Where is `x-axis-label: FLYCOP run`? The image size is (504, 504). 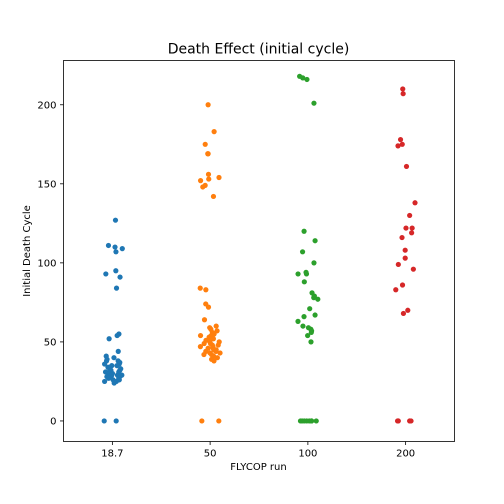 x-axis-label: FLYCOP run is located at coordinates (258, 467).